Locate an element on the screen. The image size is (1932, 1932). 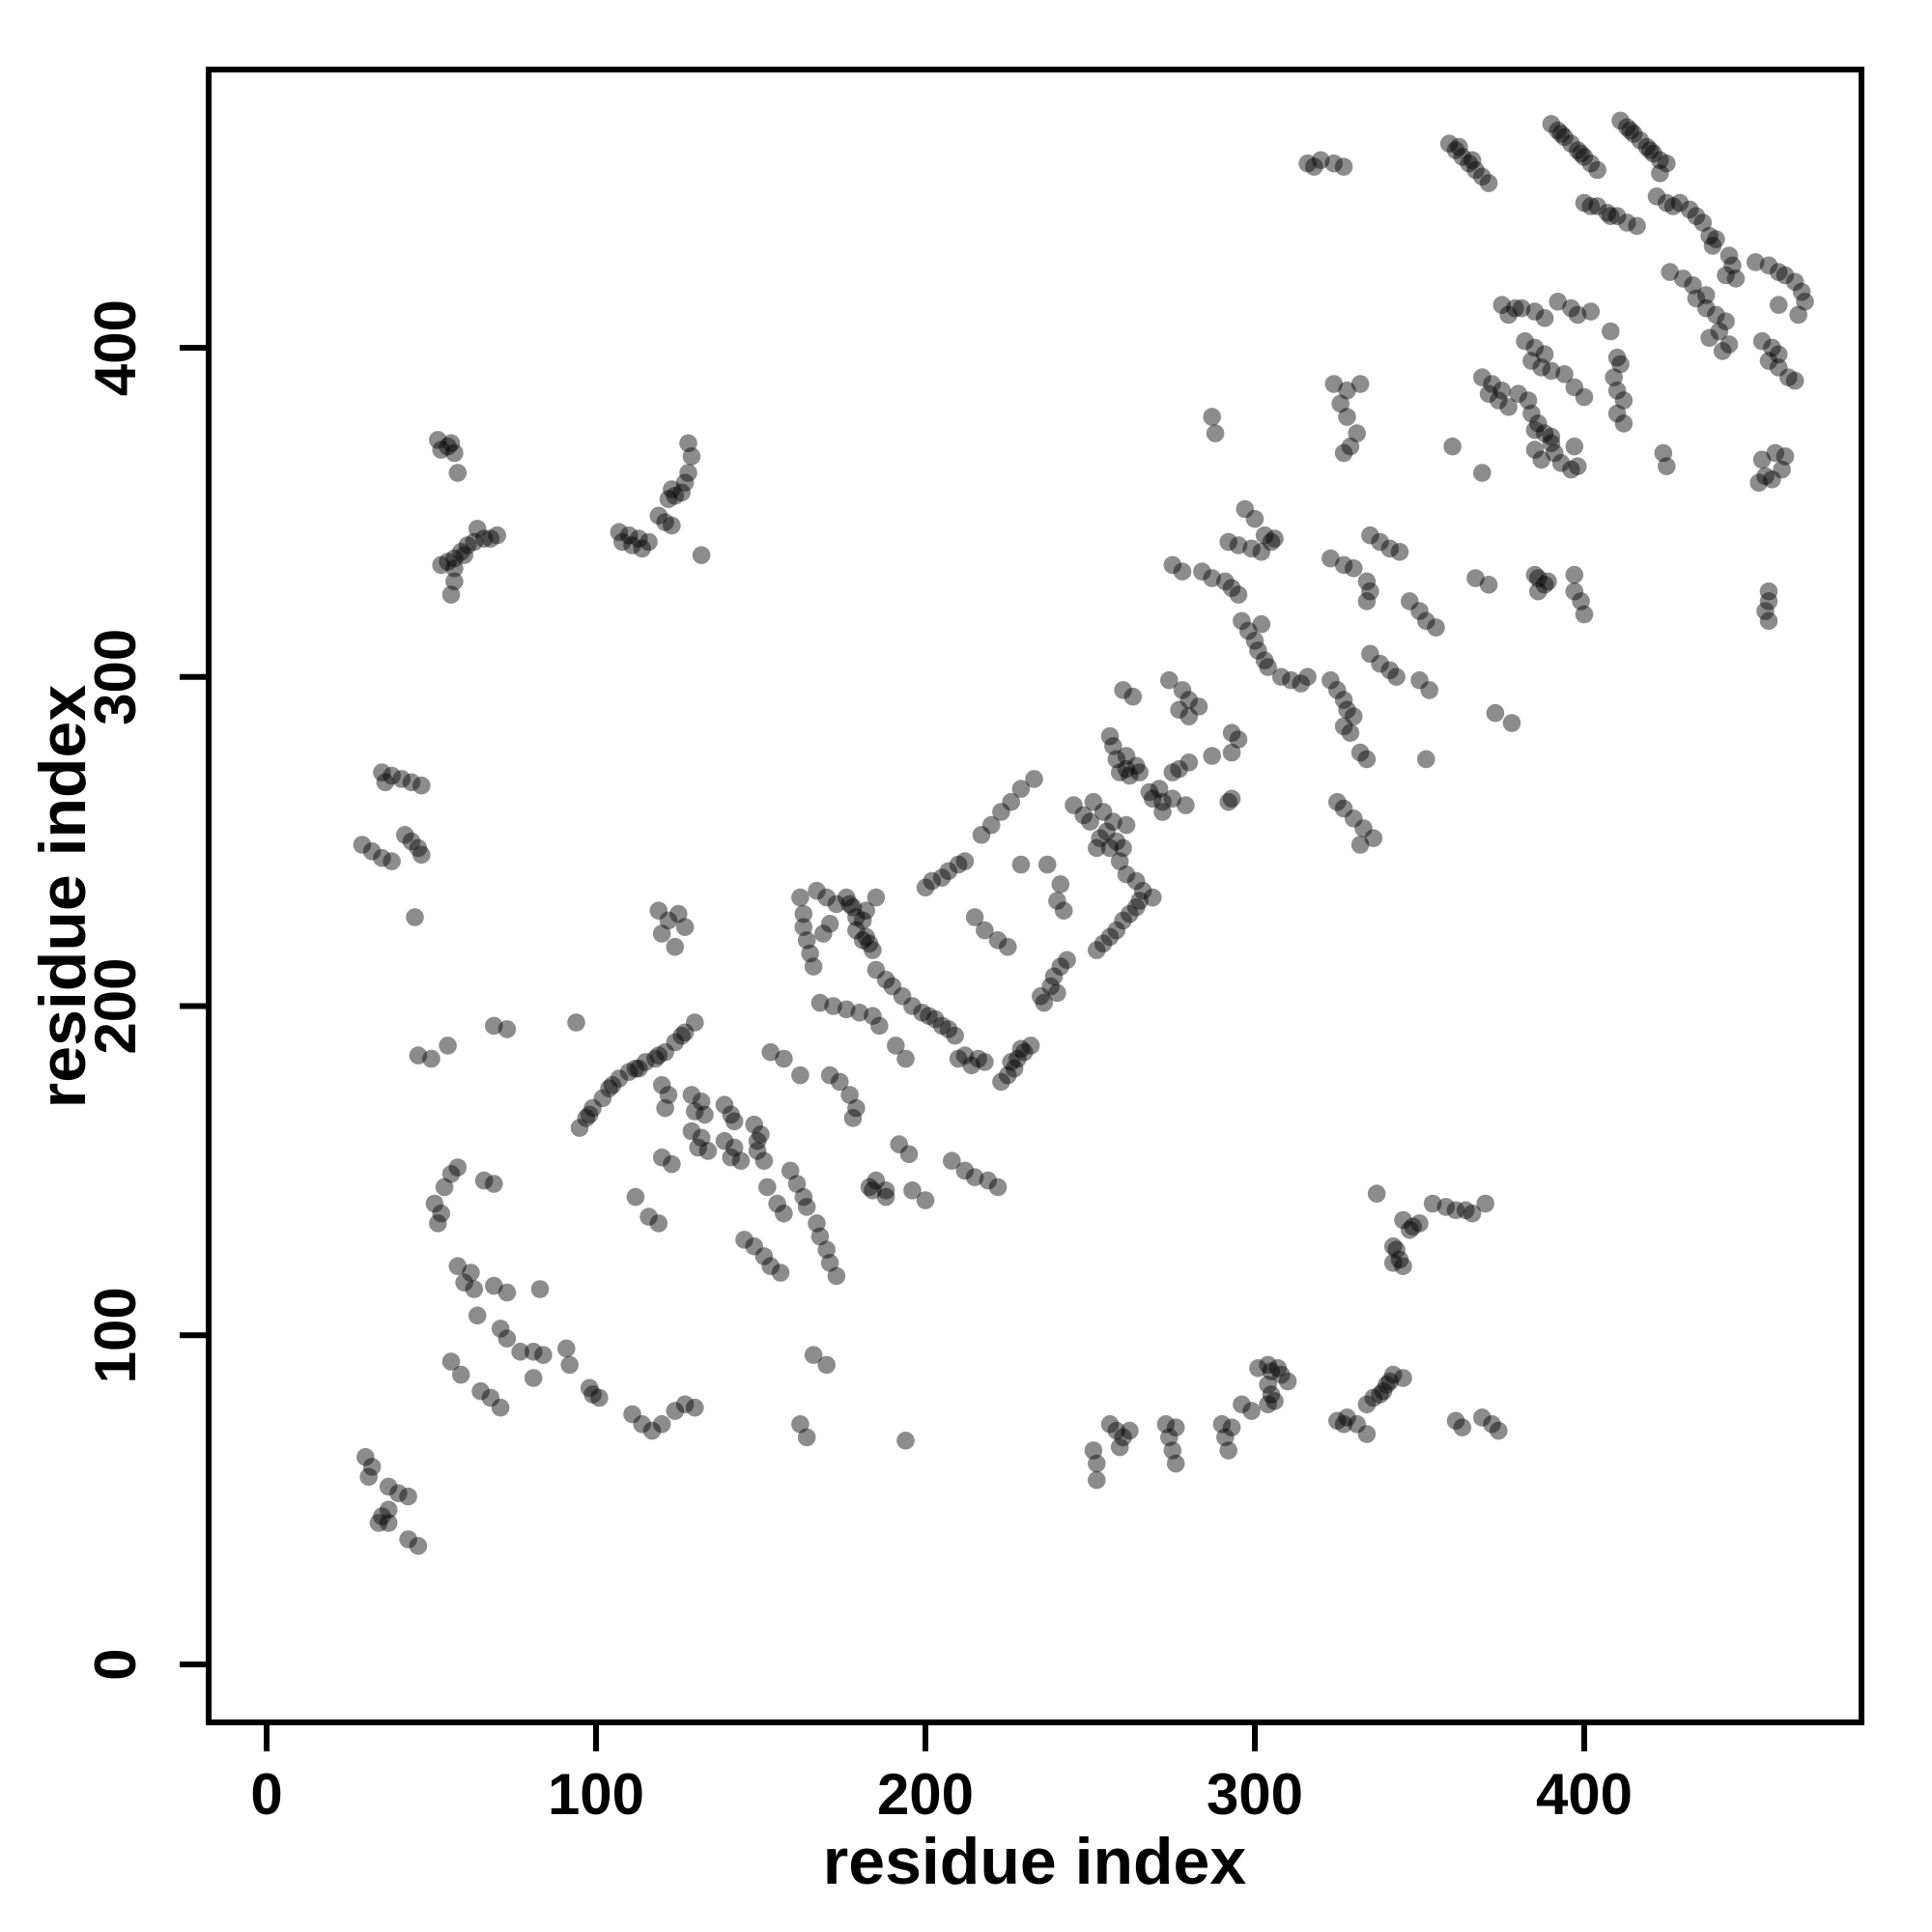
x-tick-label: 100 is located at coordinates (596, 1794).